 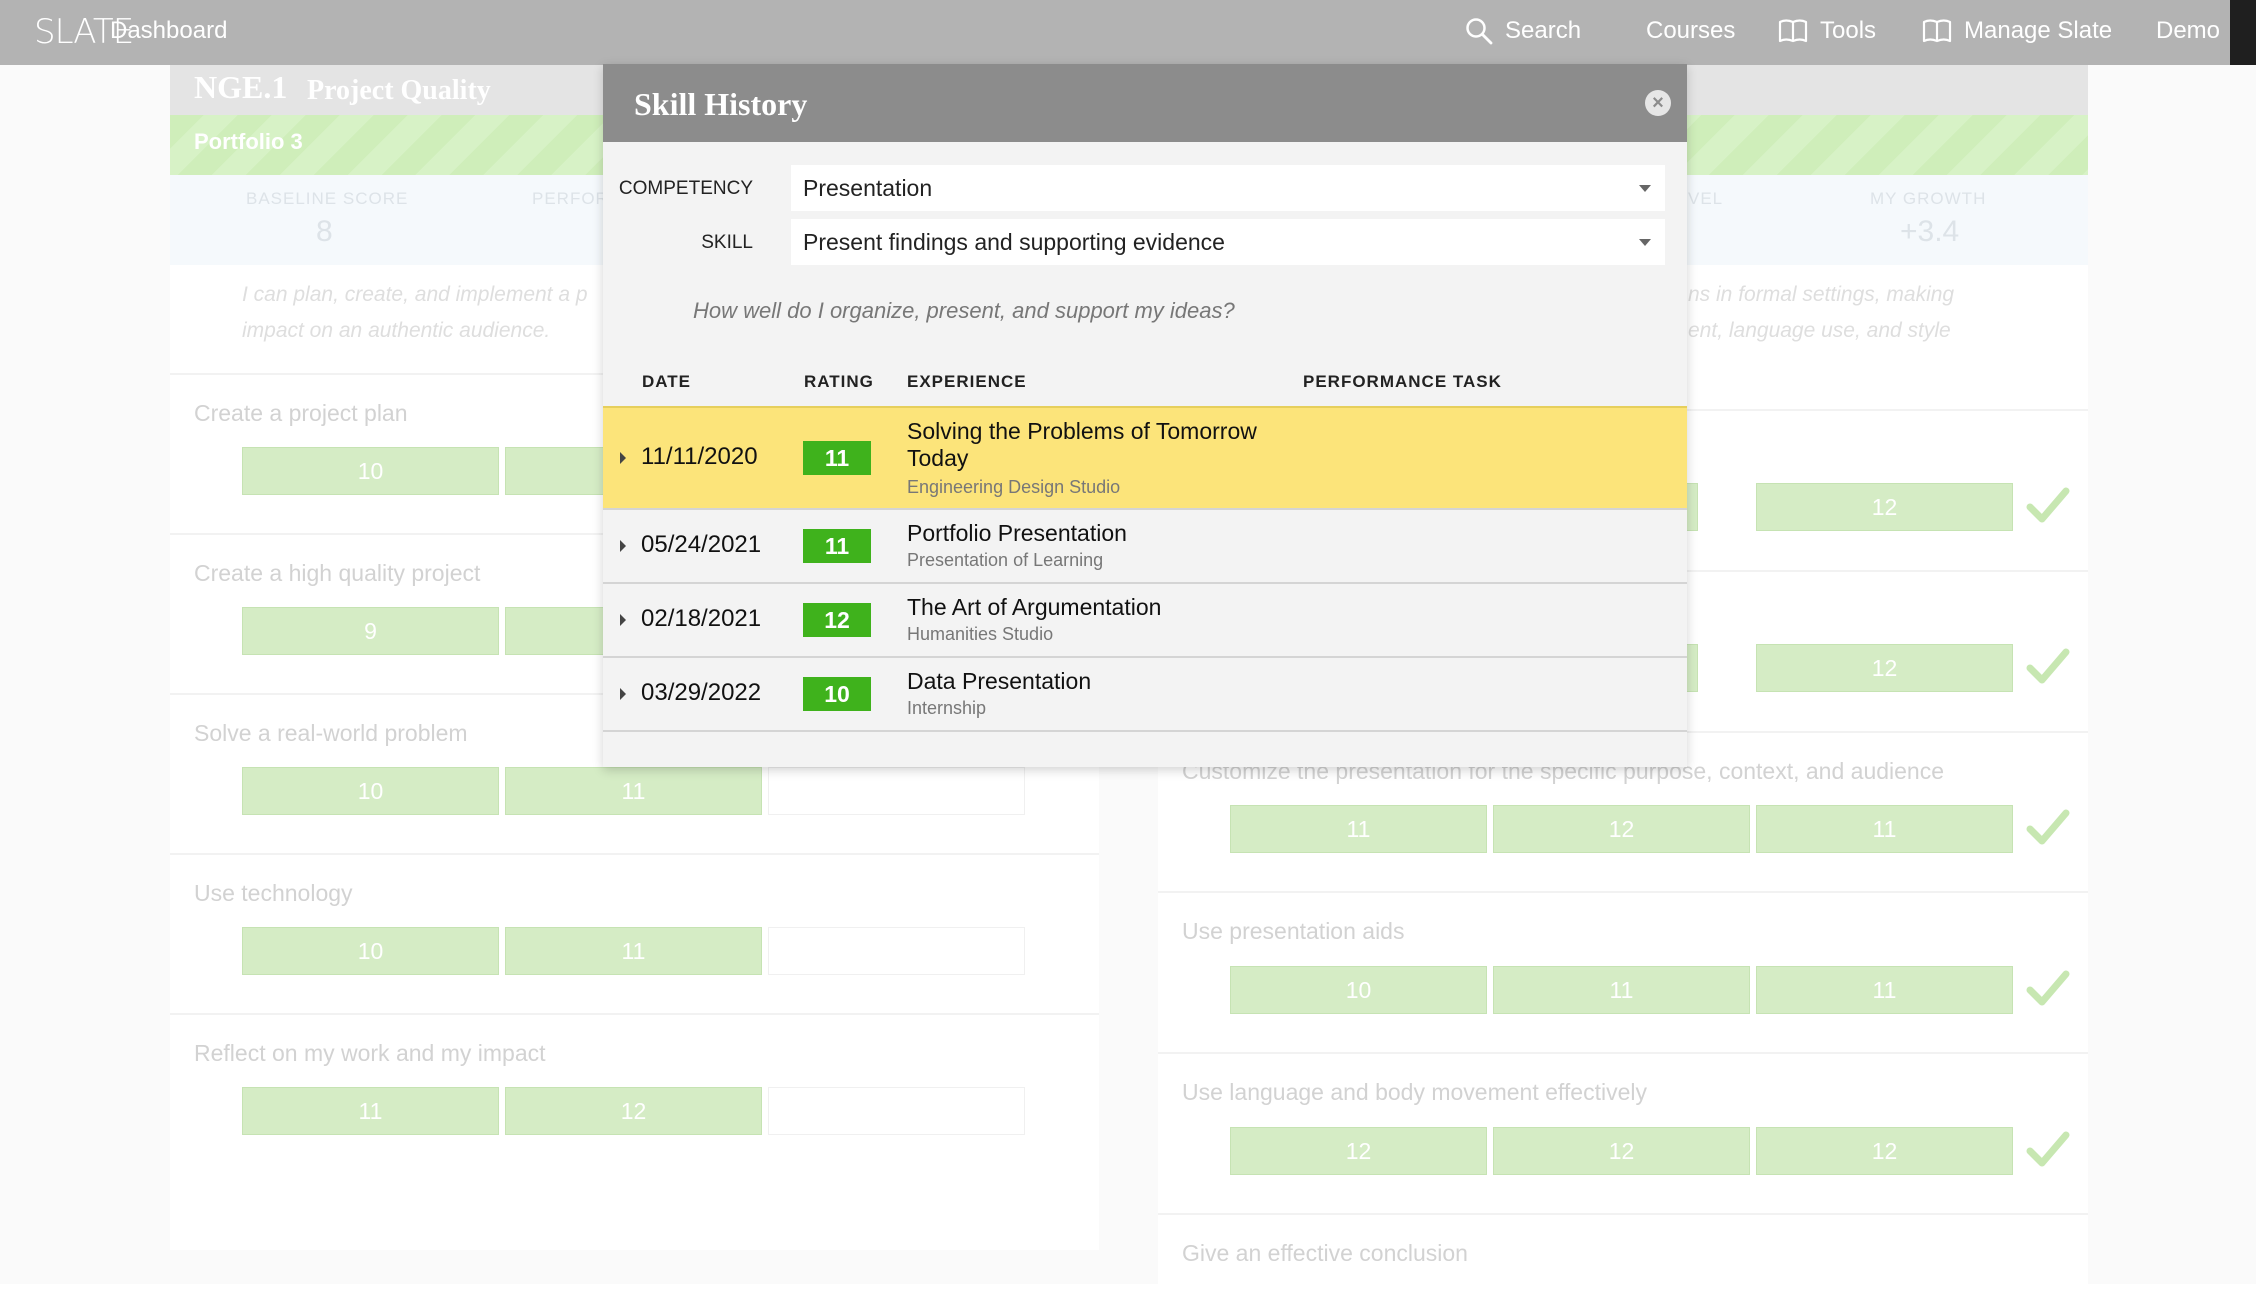 I want to click on modal-header: Skill History ×, so click(x=1145, y=103).